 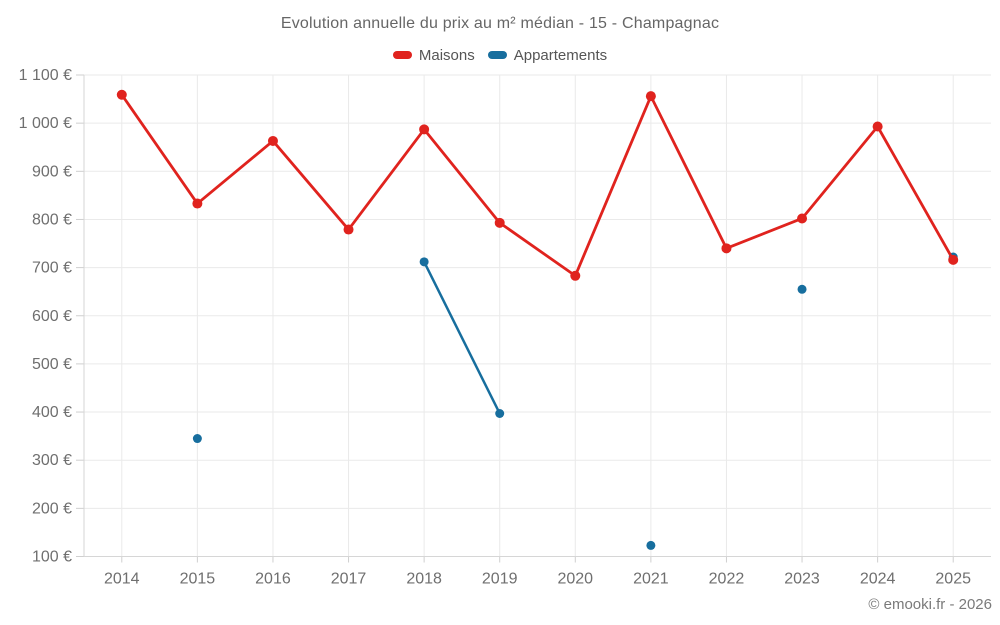 What do you see at coordinates (500, 579) in the screenshot?
I see `x-axis-label: 2019` at bounding box center [500, 579].